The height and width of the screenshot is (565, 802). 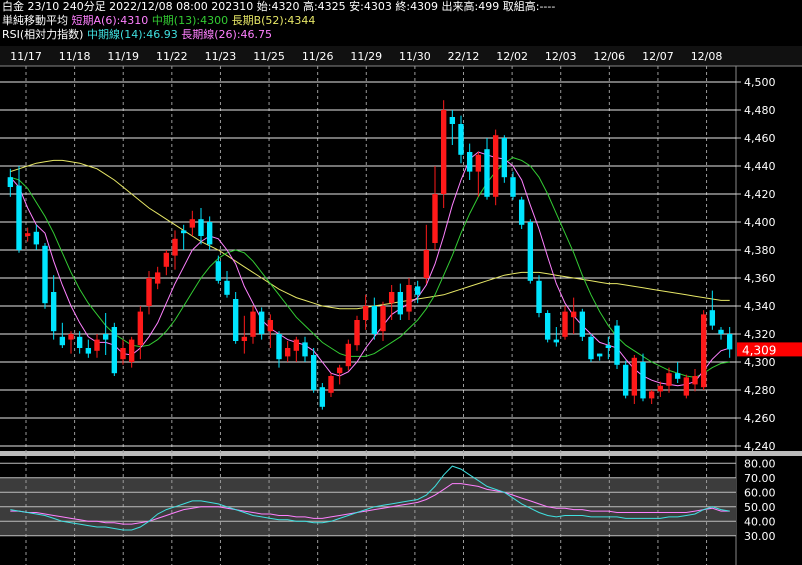 I want to click on x-tick-label: 11/29, so click(x=366, y=56).